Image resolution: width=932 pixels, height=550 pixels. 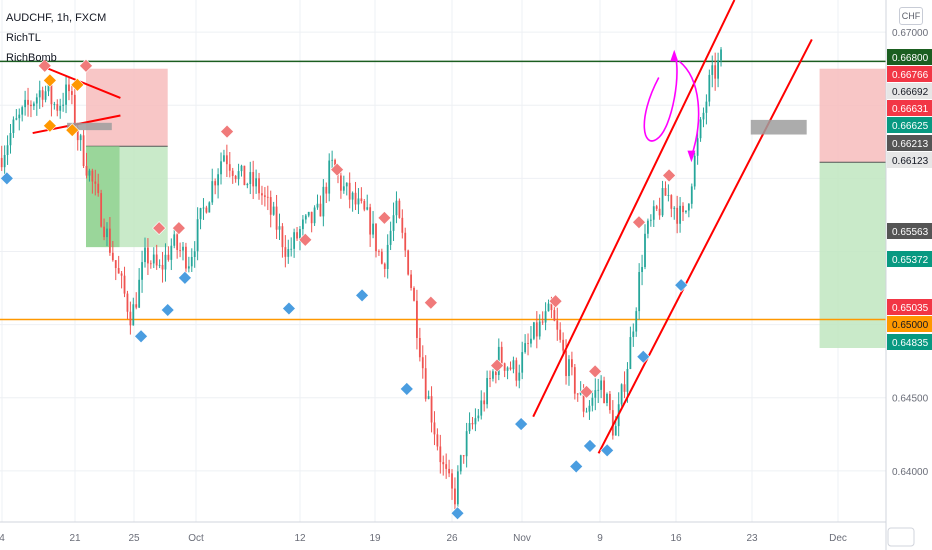 What do you see at coordinates (691, 156) in the screenshot?
I see `arrowhead-down` at bounding box center [691, 156].